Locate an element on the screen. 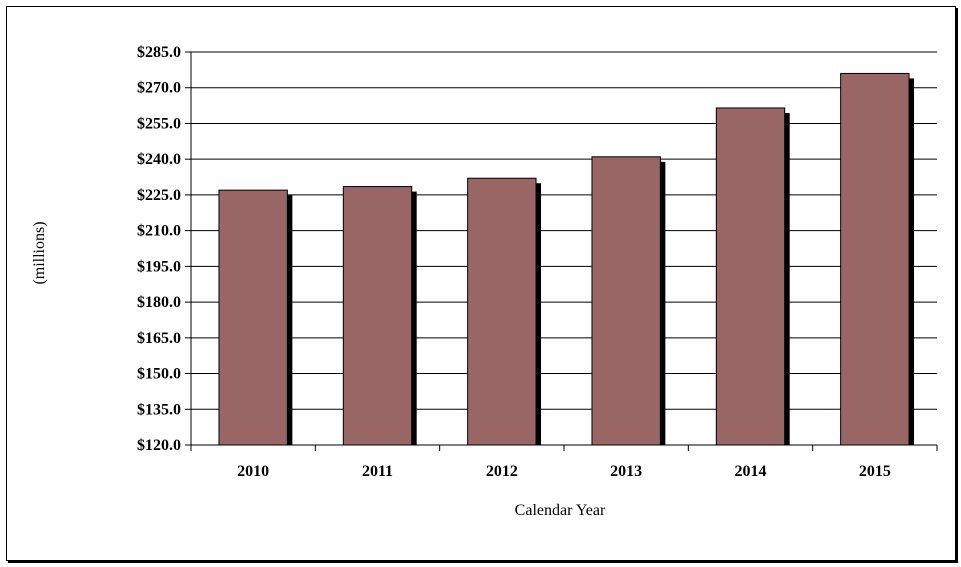 Image resolution: width=961 pixels, height=567 pixels. y-tick-label: $135.0 is located at coordinates (159, 409).